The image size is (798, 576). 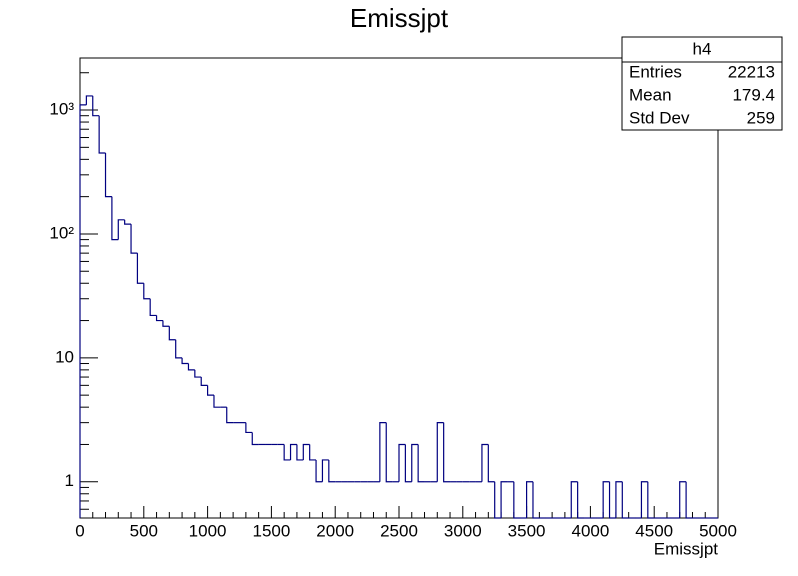 What do you see at coordinates (144, 530) in the screenshot?
I see `x-tick-label: 500` at bounding box center [144, 530].